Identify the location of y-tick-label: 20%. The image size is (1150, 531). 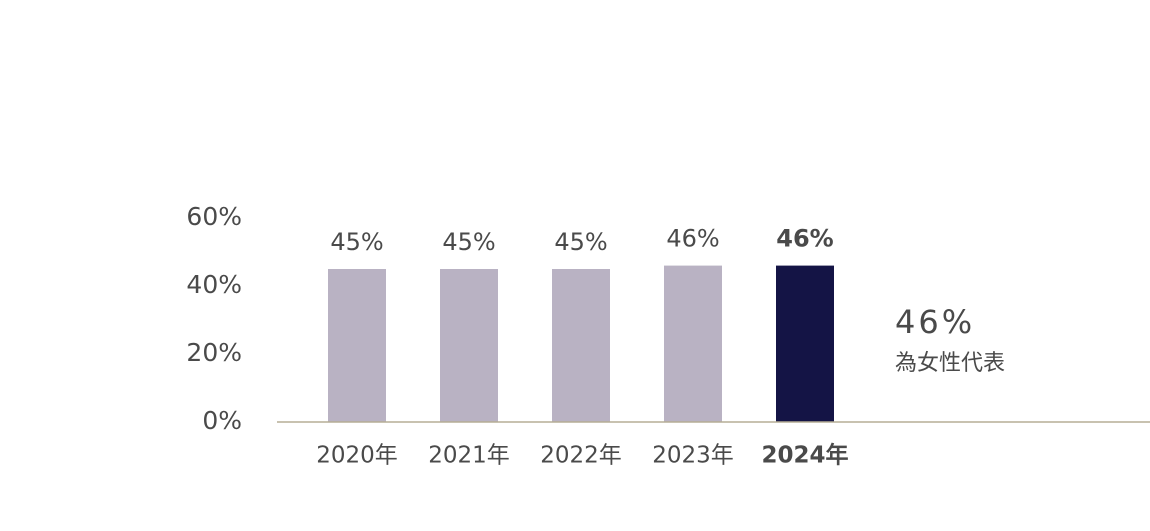
(214, 352).